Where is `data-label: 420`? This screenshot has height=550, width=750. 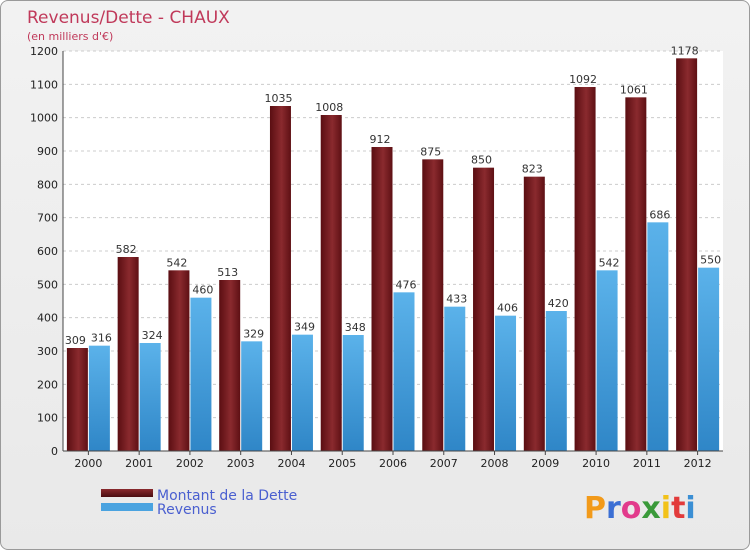 data-label: 420 is located at coordinates (558, 303).